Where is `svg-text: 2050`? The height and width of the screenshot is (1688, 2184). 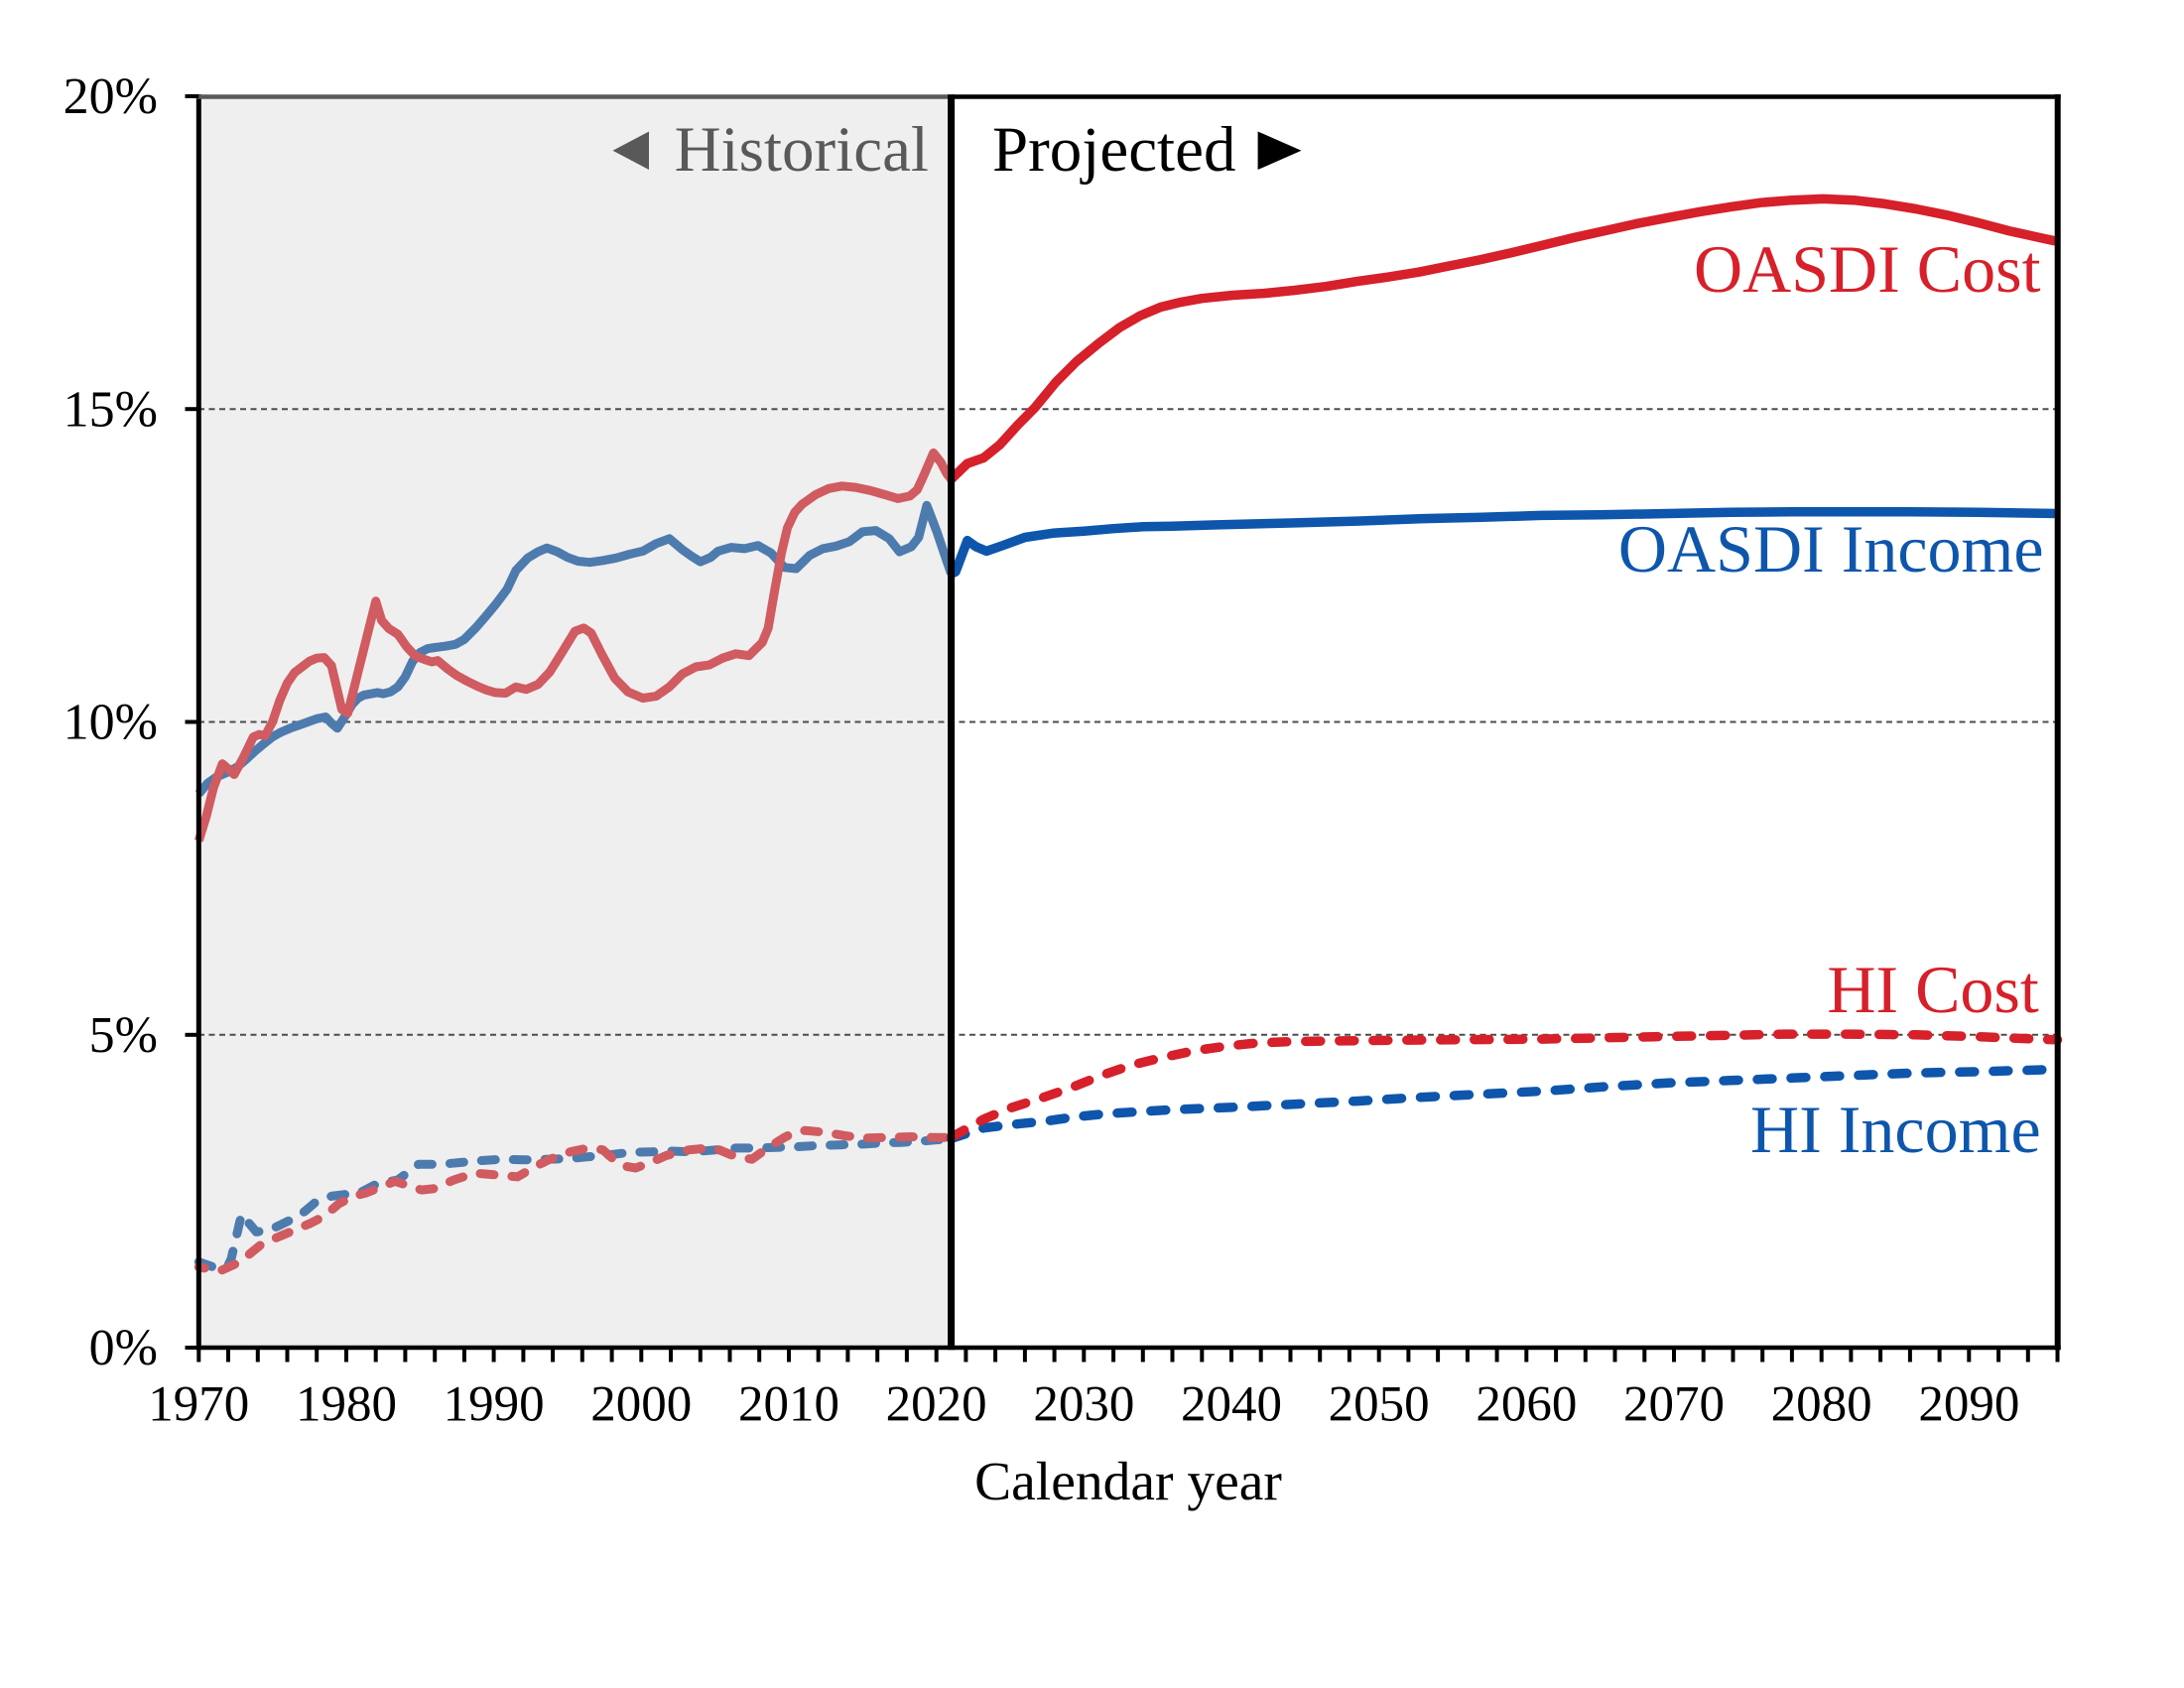 svg-text: 2050 is located at coordinates (1379, 1405).